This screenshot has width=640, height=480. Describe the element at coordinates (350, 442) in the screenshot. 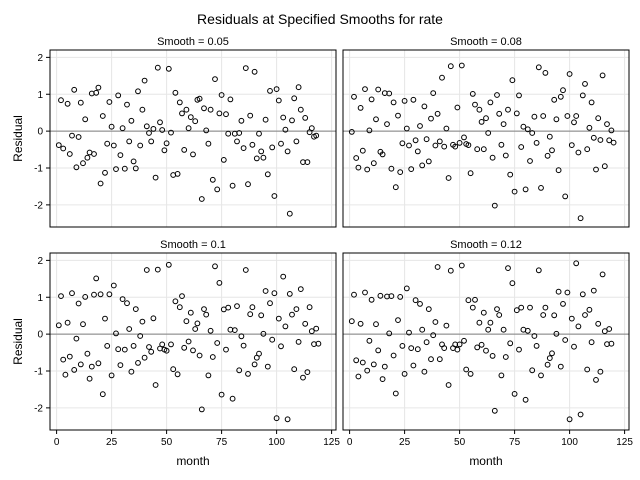

I see `x-tick-label: 0` at that location.